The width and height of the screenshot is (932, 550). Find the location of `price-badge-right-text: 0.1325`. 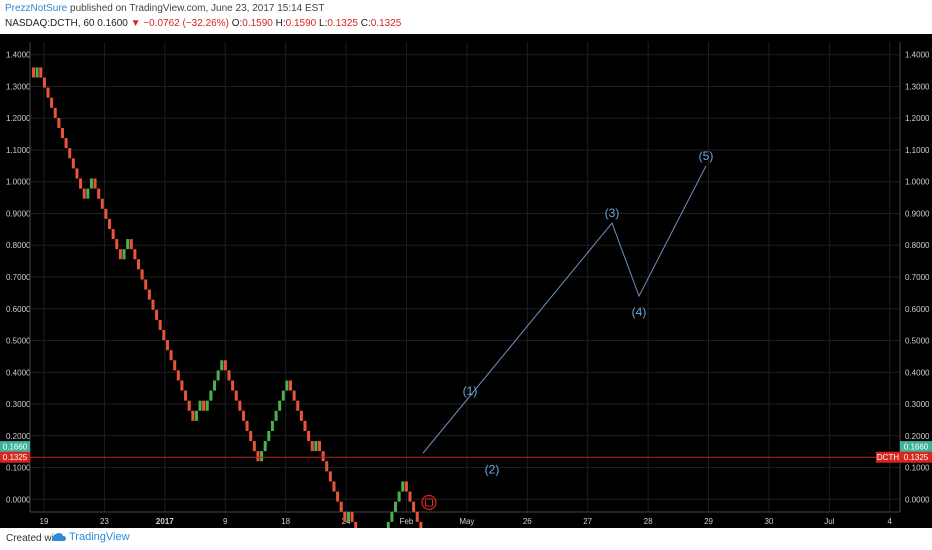

price-badge-right-text: 0.1325 is located at coordinates (916, 457).